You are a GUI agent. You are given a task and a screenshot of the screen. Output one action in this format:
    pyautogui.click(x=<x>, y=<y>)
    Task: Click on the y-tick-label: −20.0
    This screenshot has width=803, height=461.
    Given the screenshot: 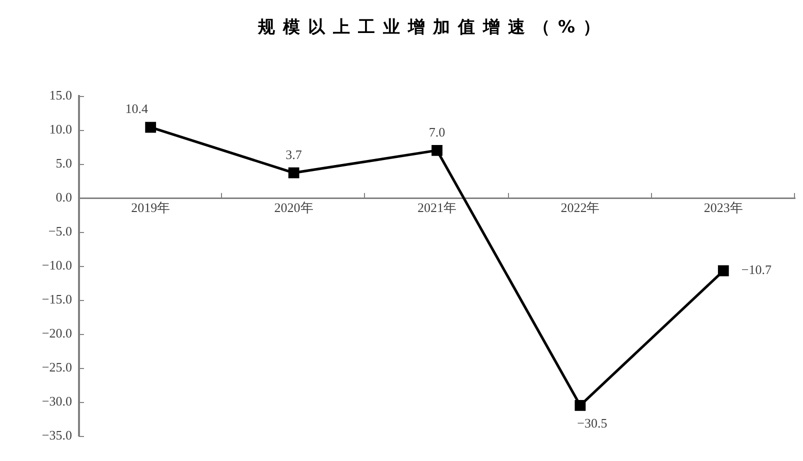 What is the action you would take?
    pyautogui.click(x=57, y=332)
    